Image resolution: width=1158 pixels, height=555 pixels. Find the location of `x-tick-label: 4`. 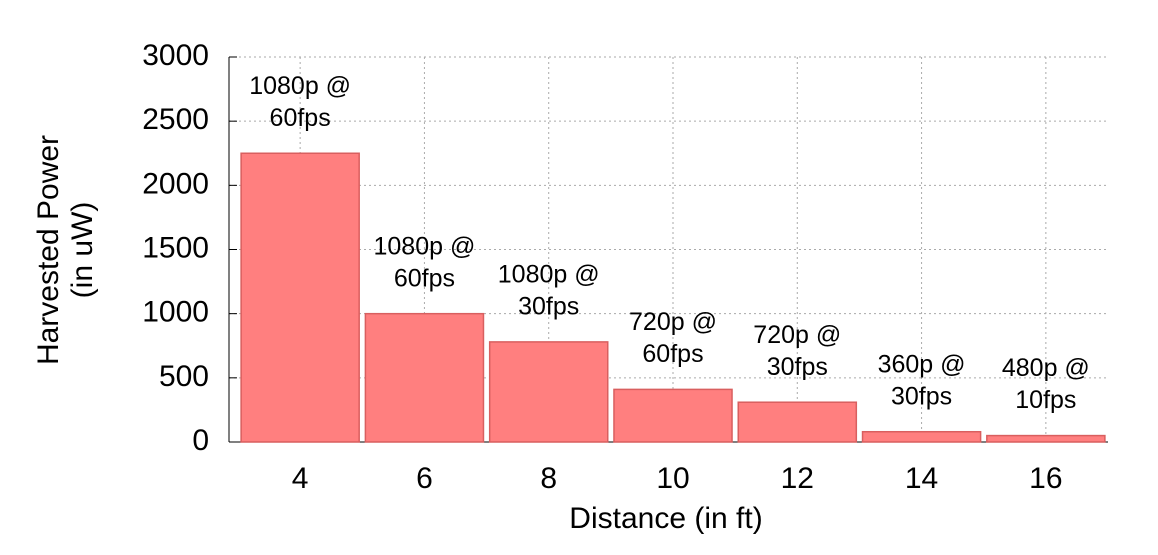

x-tick-label: 4 is located at coordinates (300, 478).